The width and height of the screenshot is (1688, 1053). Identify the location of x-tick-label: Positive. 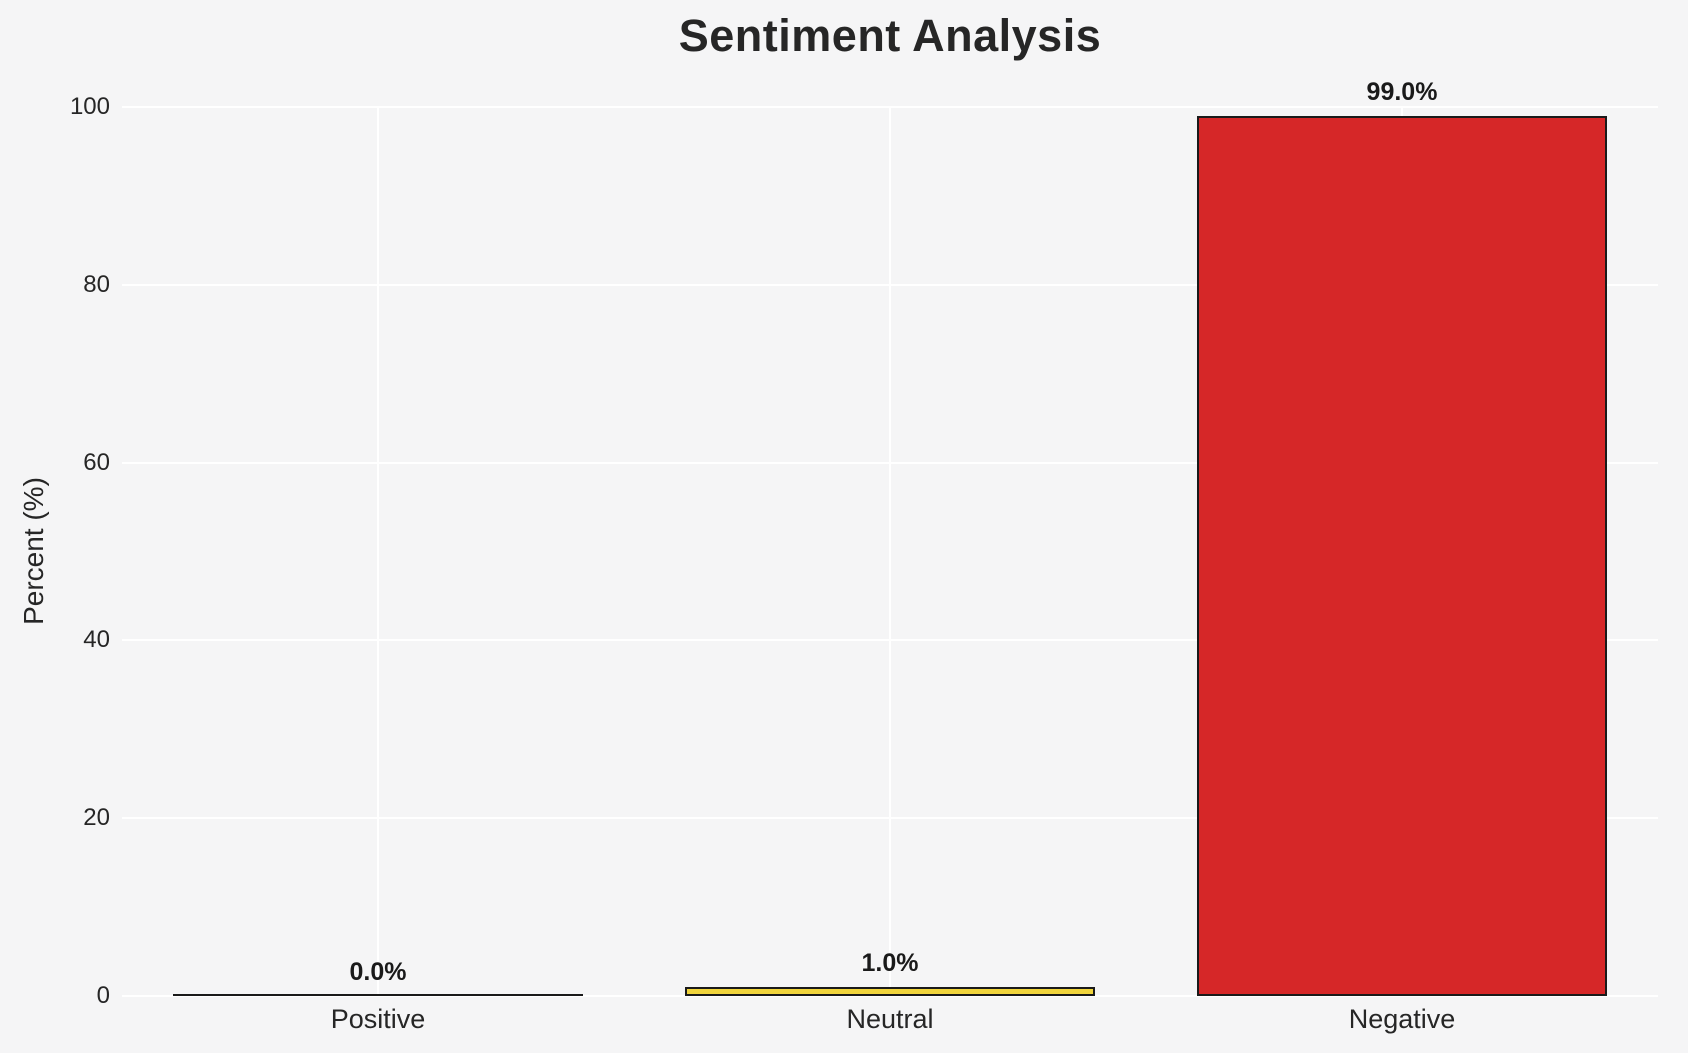
(378, 1019).